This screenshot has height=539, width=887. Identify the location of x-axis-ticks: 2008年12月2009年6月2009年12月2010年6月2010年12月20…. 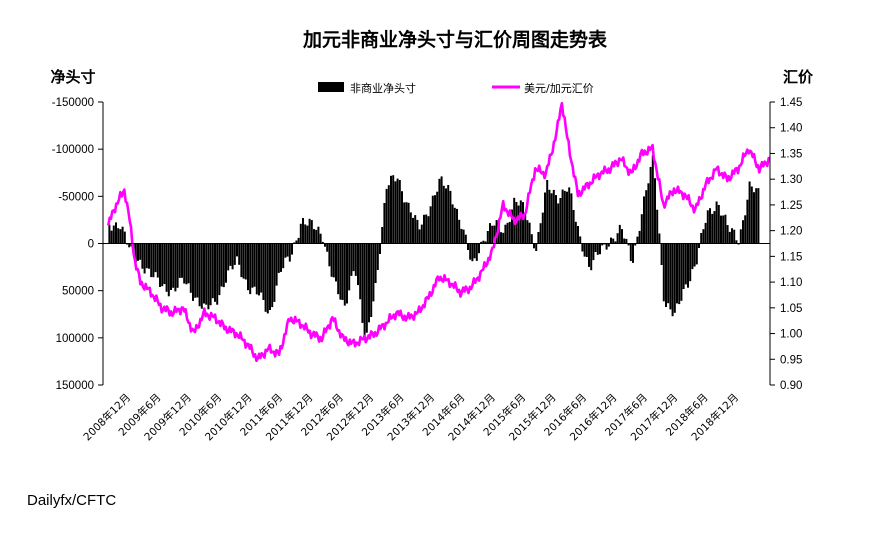
(411, 417).